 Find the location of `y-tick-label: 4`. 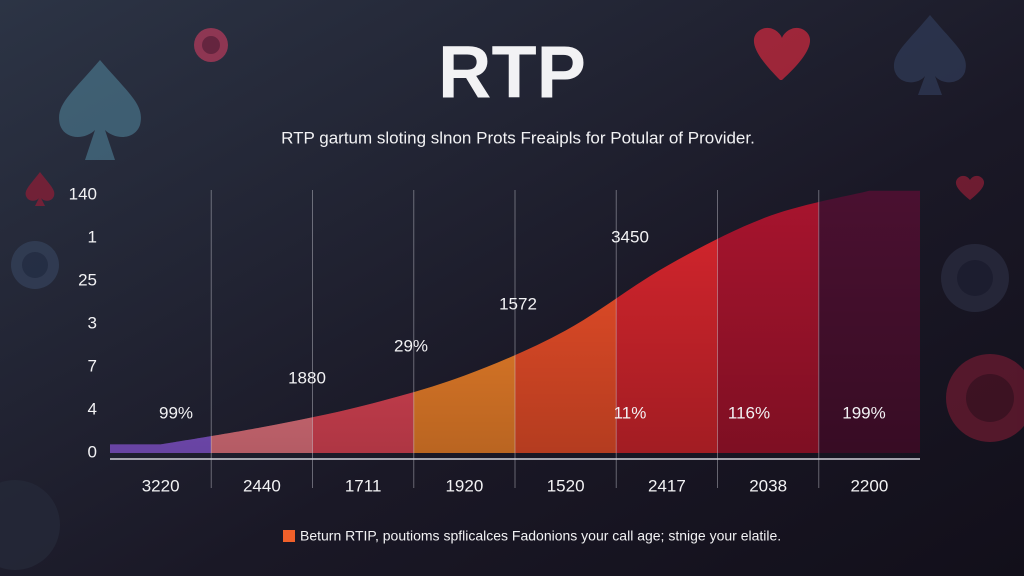

y-tick-label: 4 is located at coordinates (92, 408).